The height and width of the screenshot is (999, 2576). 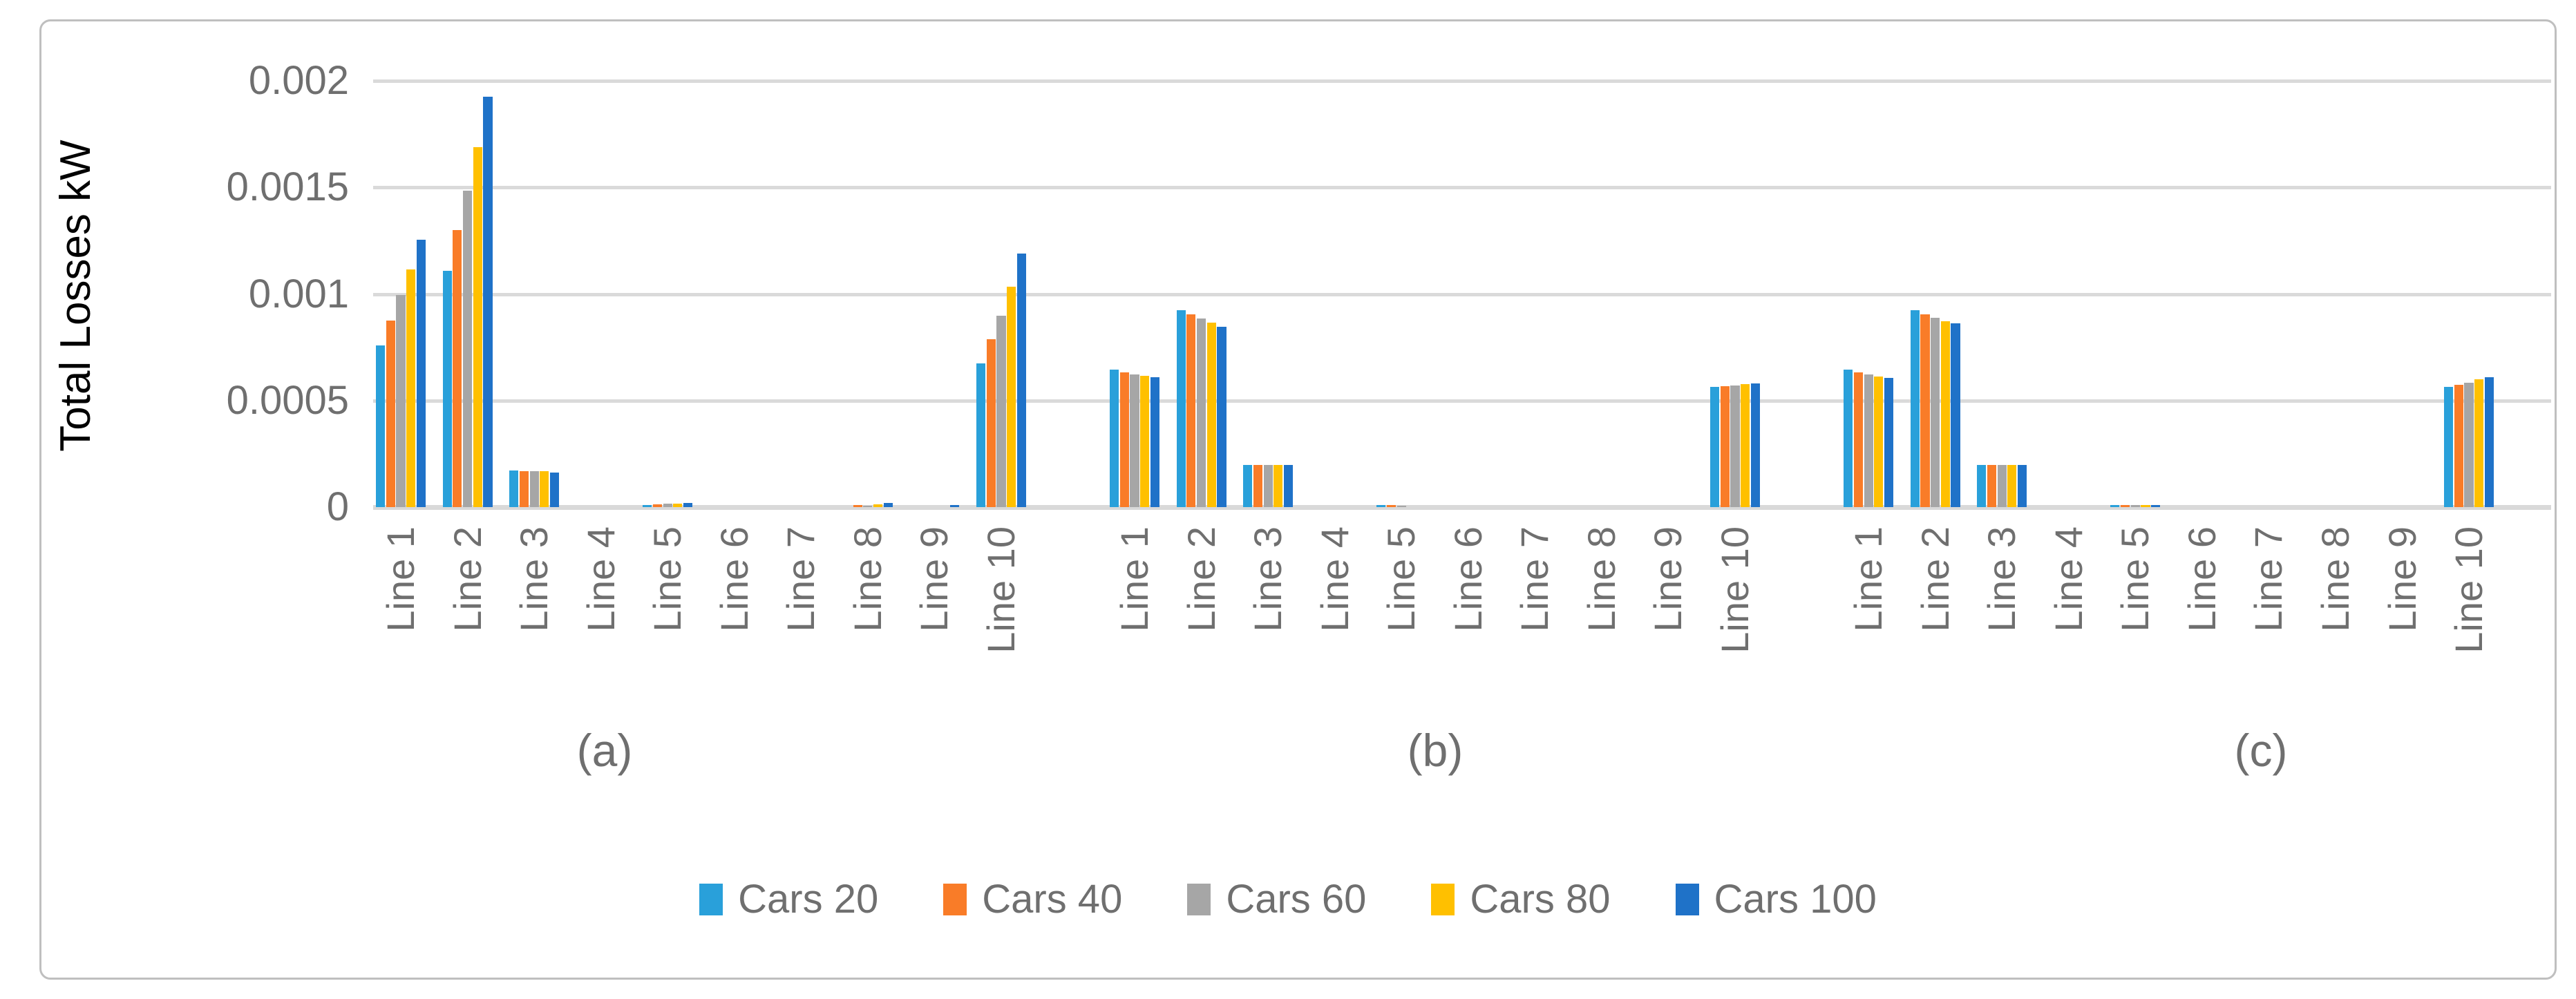 I want to click on y-axis-title: Total Losses kW, so click(x=76, y=296).